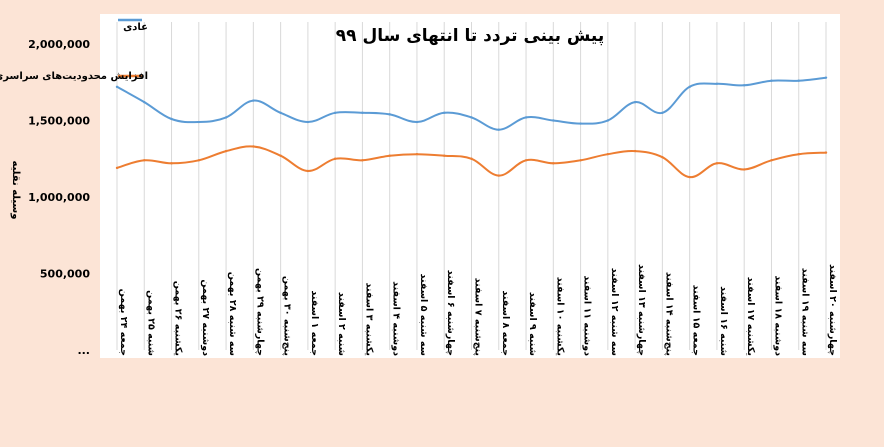 This screenshot has height=447, width=884. I want to click on x-tick-label: جمعه ۸ اسفند, so click(505, 323).